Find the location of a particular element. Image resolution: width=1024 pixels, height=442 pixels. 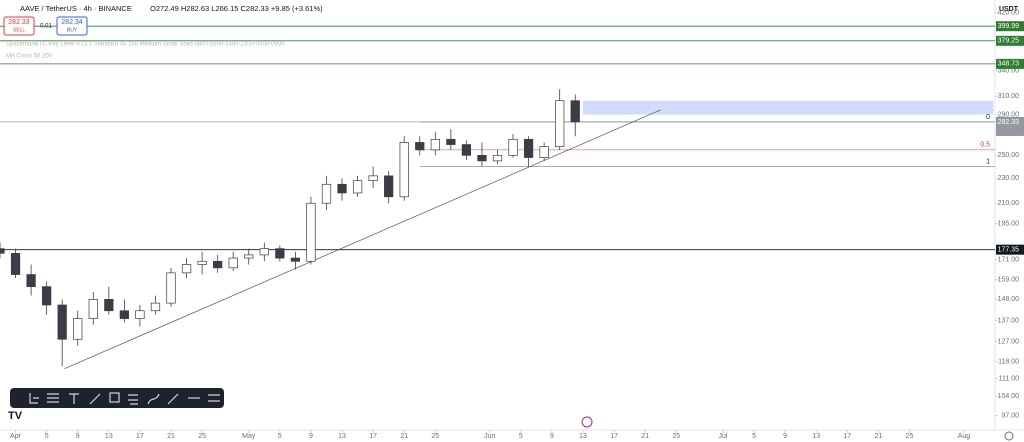

x-tick-label: Jun is located at coordinates (489, 436).